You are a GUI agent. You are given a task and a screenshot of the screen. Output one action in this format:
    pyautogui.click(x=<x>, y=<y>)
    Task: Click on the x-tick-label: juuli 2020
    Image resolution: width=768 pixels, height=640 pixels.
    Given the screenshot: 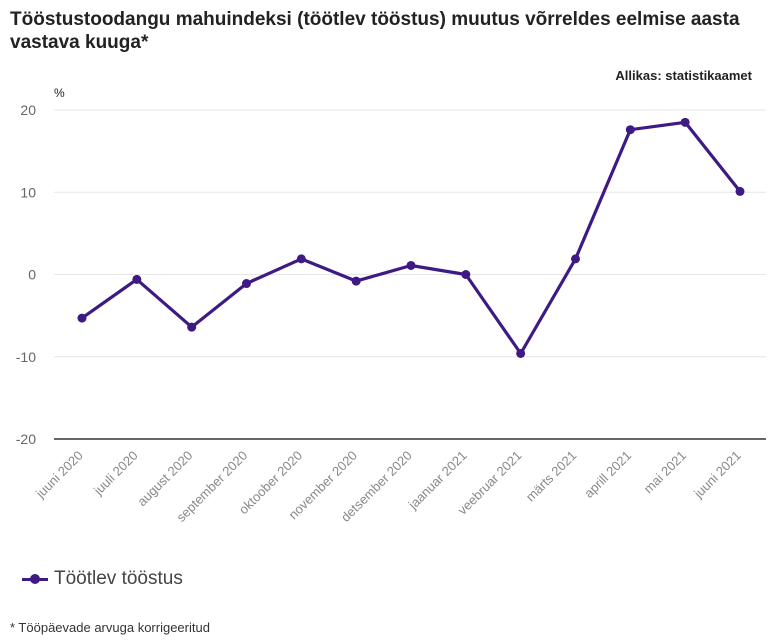 What is the action you would take?
    pyautogui.click(x=115, y=473)
    